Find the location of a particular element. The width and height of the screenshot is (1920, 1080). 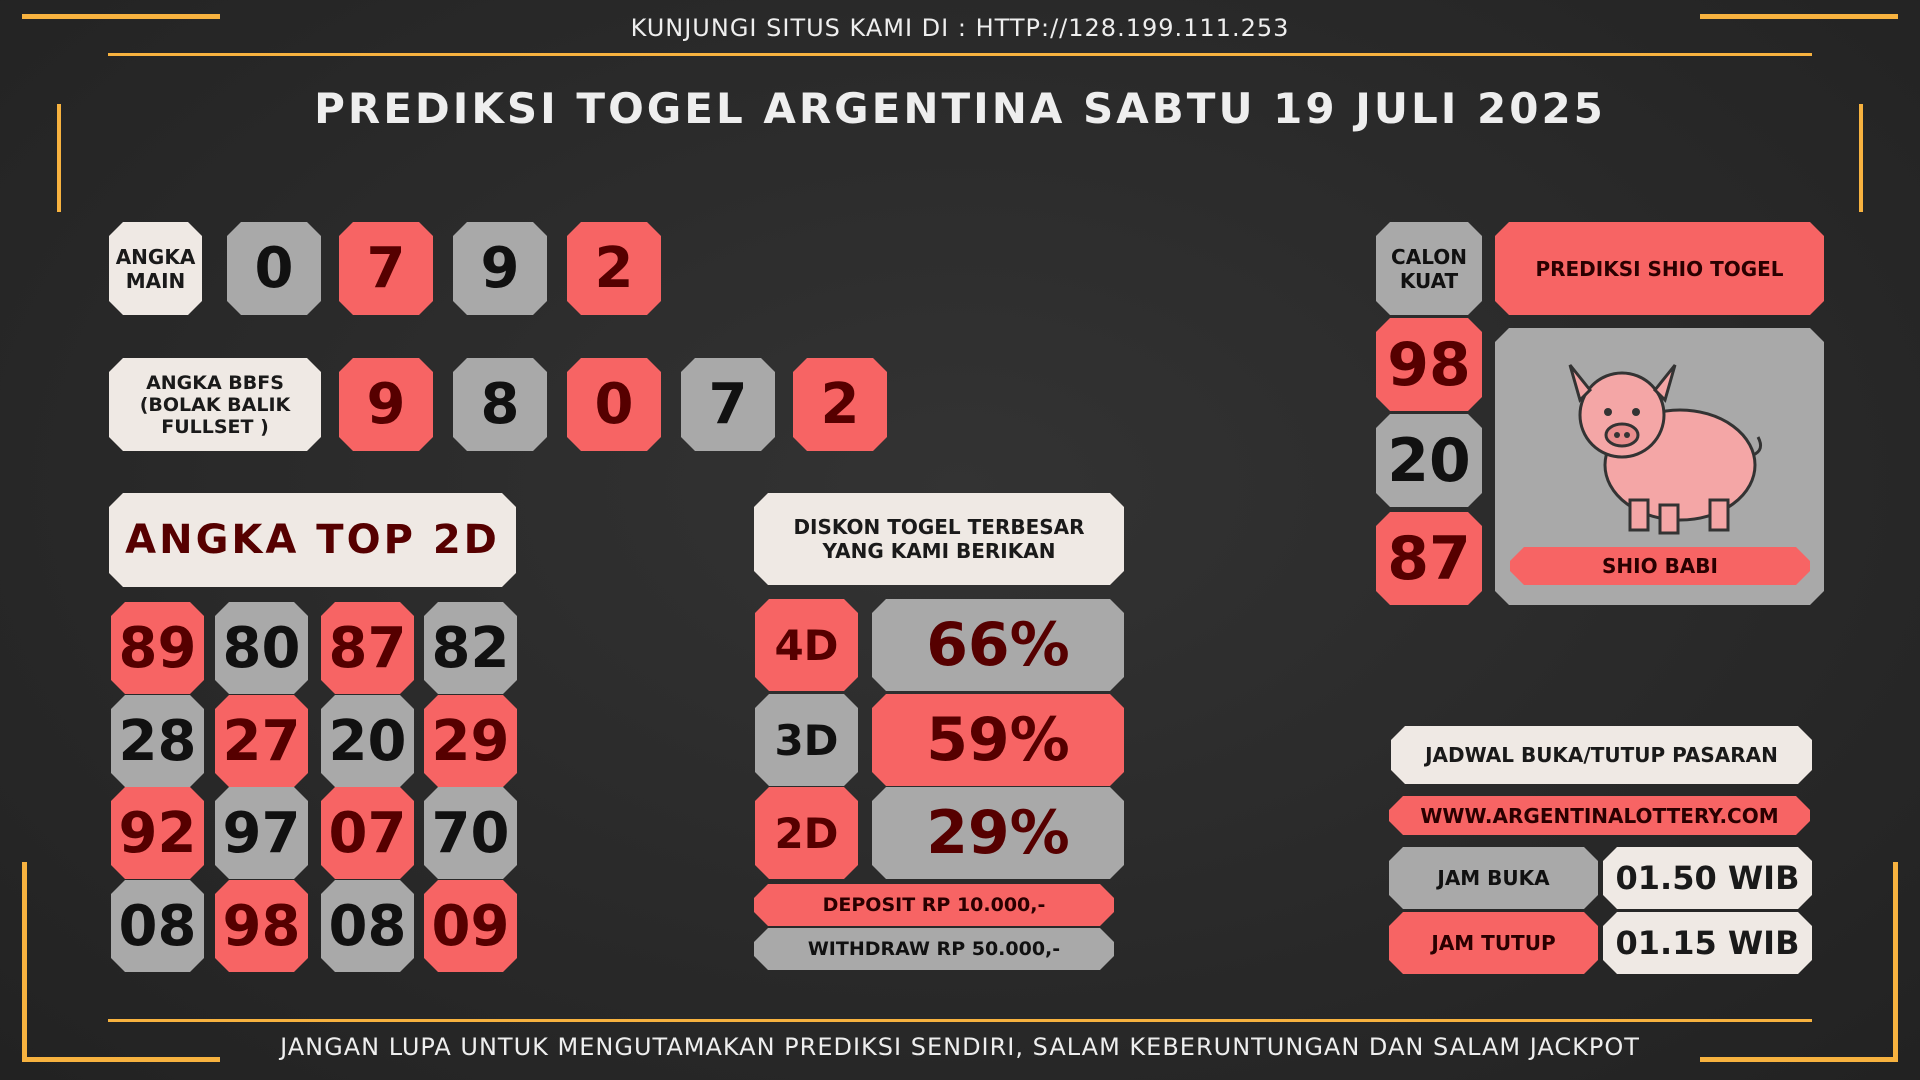

discount-value: 66% is located at coordinates (998, 645).